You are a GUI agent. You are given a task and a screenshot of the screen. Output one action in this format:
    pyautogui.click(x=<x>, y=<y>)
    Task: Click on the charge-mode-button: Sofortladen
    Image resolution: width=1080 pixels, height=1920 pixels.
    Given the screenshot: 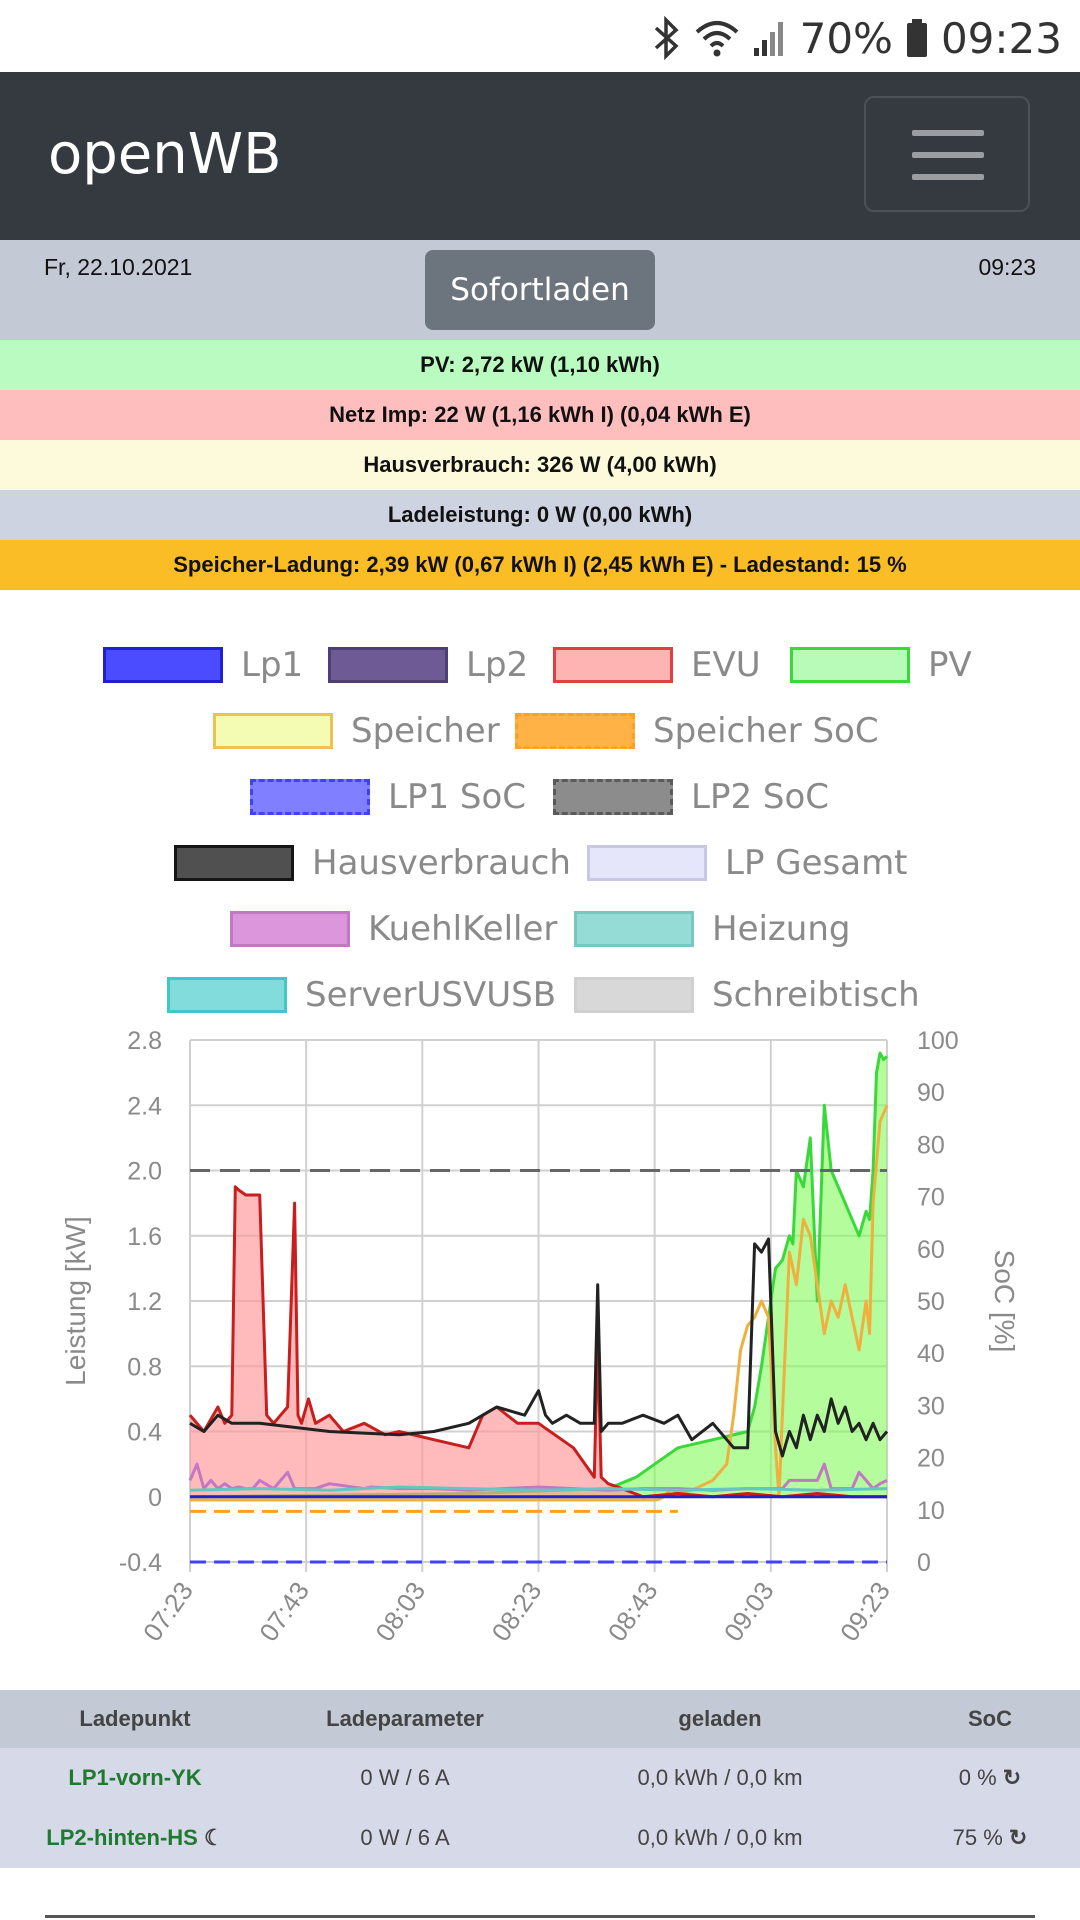 What is the action you would take?
    pyautogui.click(x=540, y=290)
    